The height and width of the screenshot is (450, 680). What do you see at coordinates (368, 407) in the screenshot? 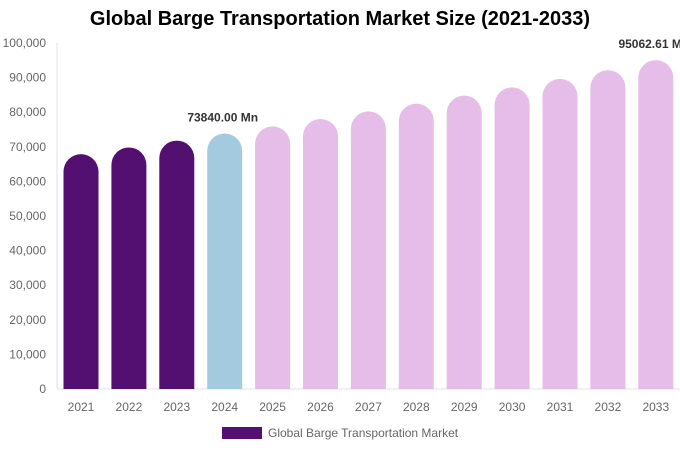
I see `x-tick-label: 2027` at bounding box center [368, 407].